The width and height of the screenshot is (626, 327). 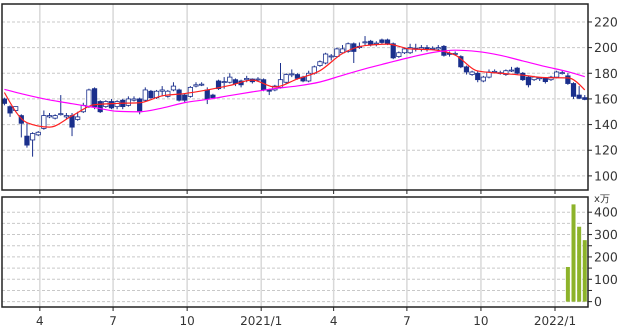 I want to click on y-tick-label: 140, so click(x=606, y=124).